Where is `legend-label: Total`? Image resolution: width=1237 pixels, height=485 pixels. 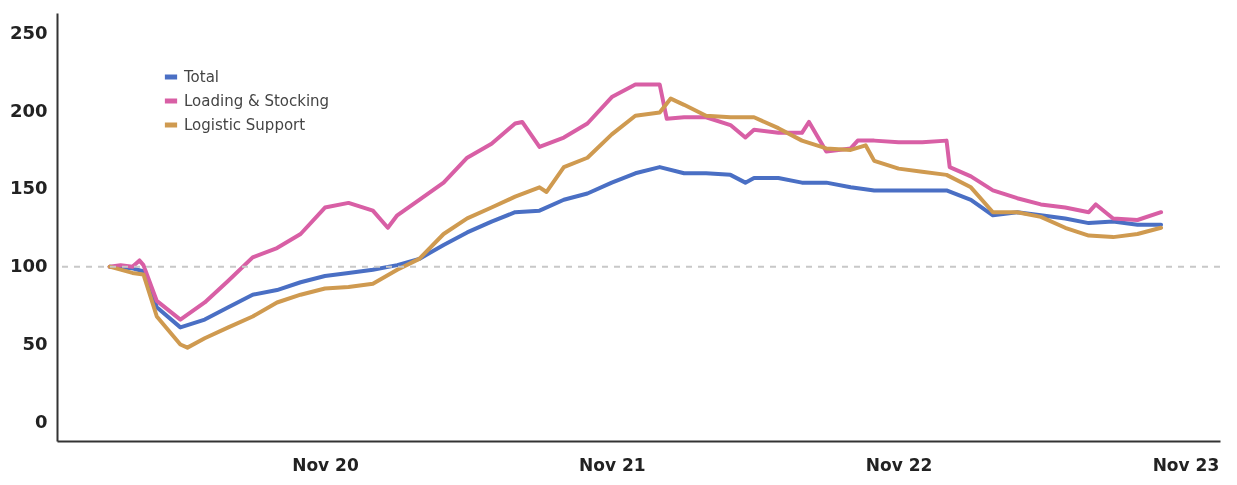
legend-label: Total is located at coordinates (201, 77).